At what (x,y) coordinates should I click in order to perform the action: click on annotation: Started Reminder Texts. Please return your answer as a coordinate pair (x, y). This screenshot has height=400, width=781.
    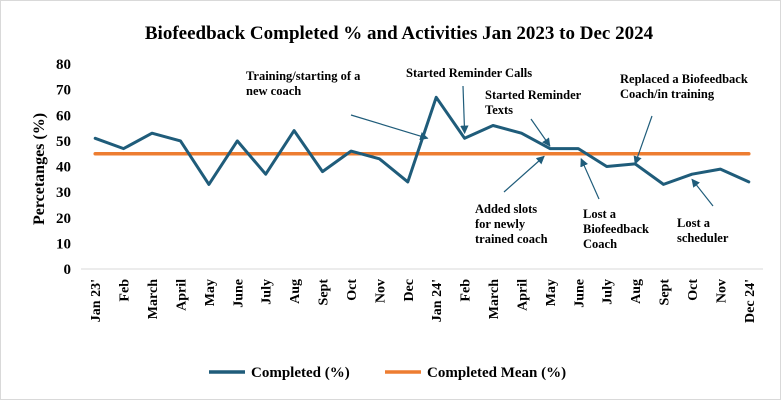
    Looking at the image, I should click on (533, 117).